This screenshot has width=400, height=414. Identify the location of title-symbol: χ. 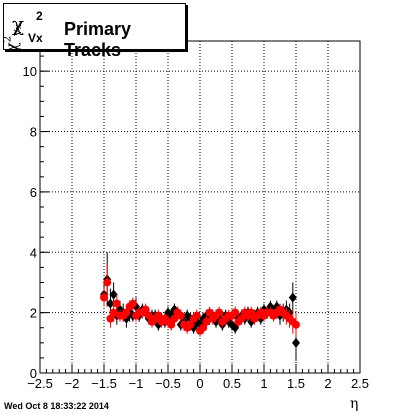
(18, 24).